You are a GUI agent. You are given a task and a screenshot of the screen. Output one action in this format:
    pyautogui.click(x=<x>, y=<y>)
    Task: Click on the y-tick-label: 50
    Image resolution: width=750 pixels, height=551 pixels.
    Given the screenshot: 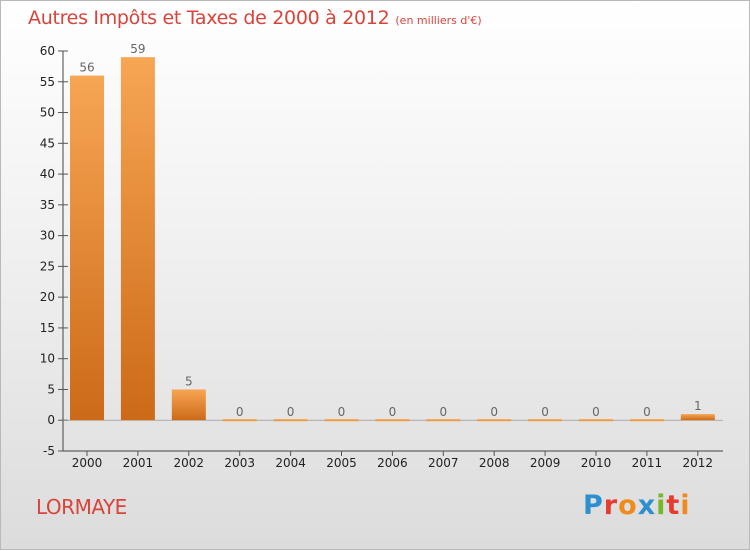 What is the action you would take?
    pyautogui.click(x=47, y=113)
    